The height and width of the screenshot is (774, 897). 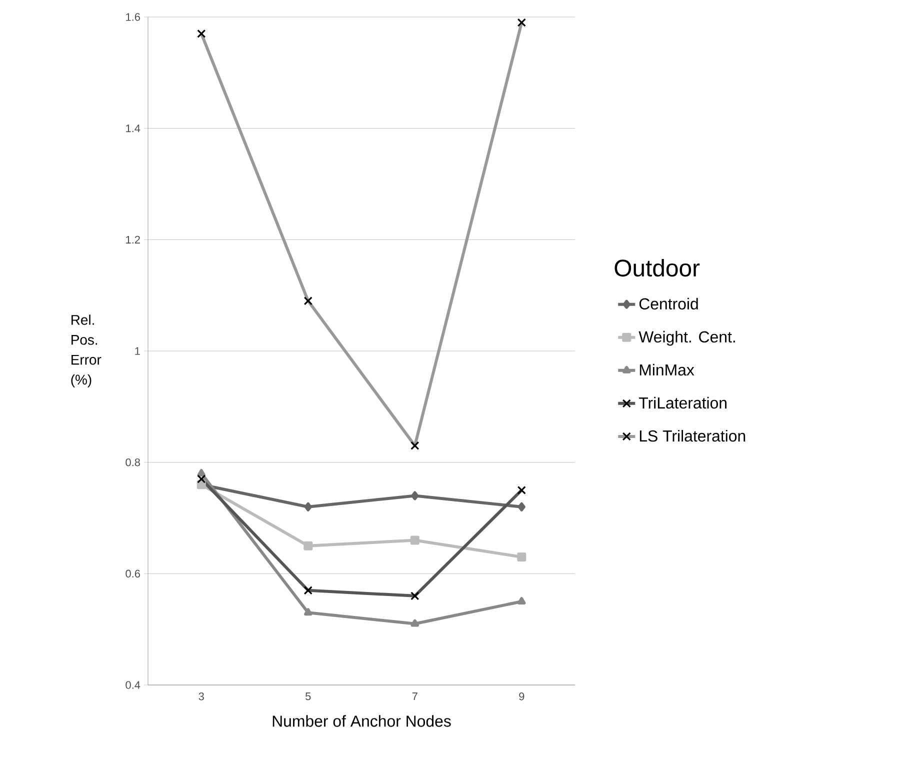 I want to click on x-axis-title: Number of Anchor Nodes, so click(x=361, y=721).